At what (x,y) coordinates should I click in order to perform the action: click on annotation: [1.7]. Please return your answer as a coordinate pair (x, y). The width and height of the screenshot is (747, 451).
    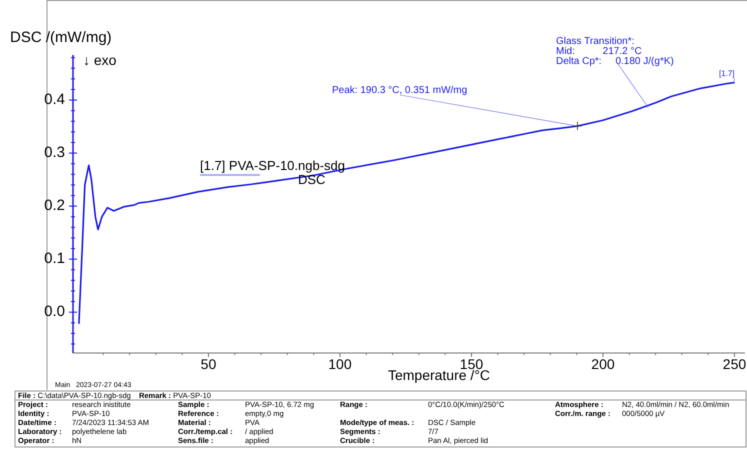
    Looking at the image, I should click on (727, 73).